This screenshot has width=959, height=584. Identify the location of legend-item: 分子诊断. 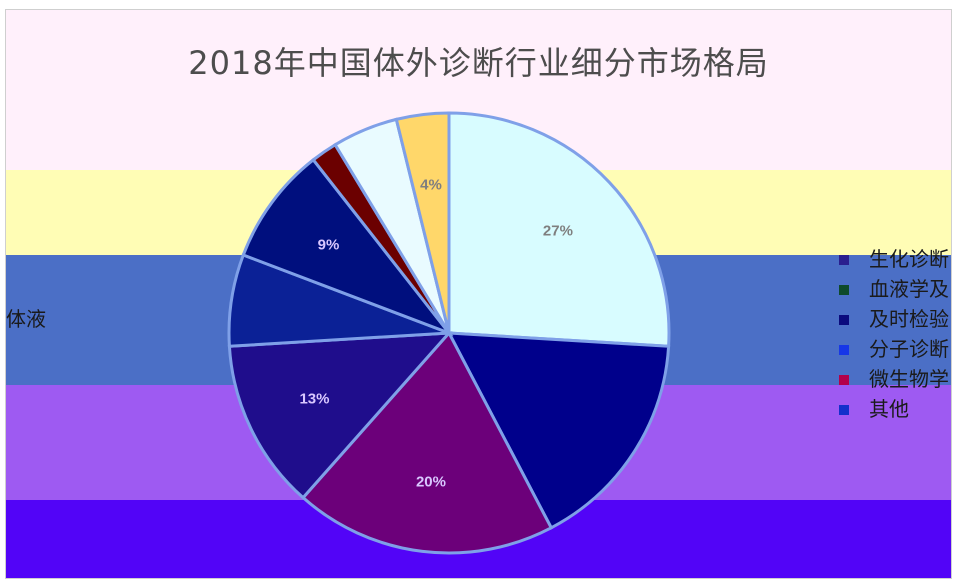
(895, 349).